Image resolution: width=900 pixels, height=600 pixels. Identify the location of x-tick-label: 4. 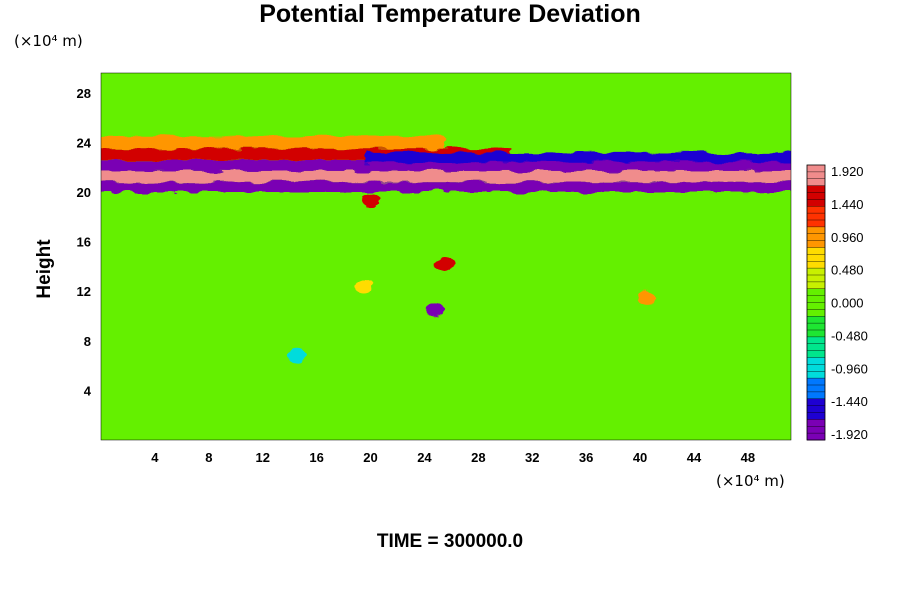
(155, 457).